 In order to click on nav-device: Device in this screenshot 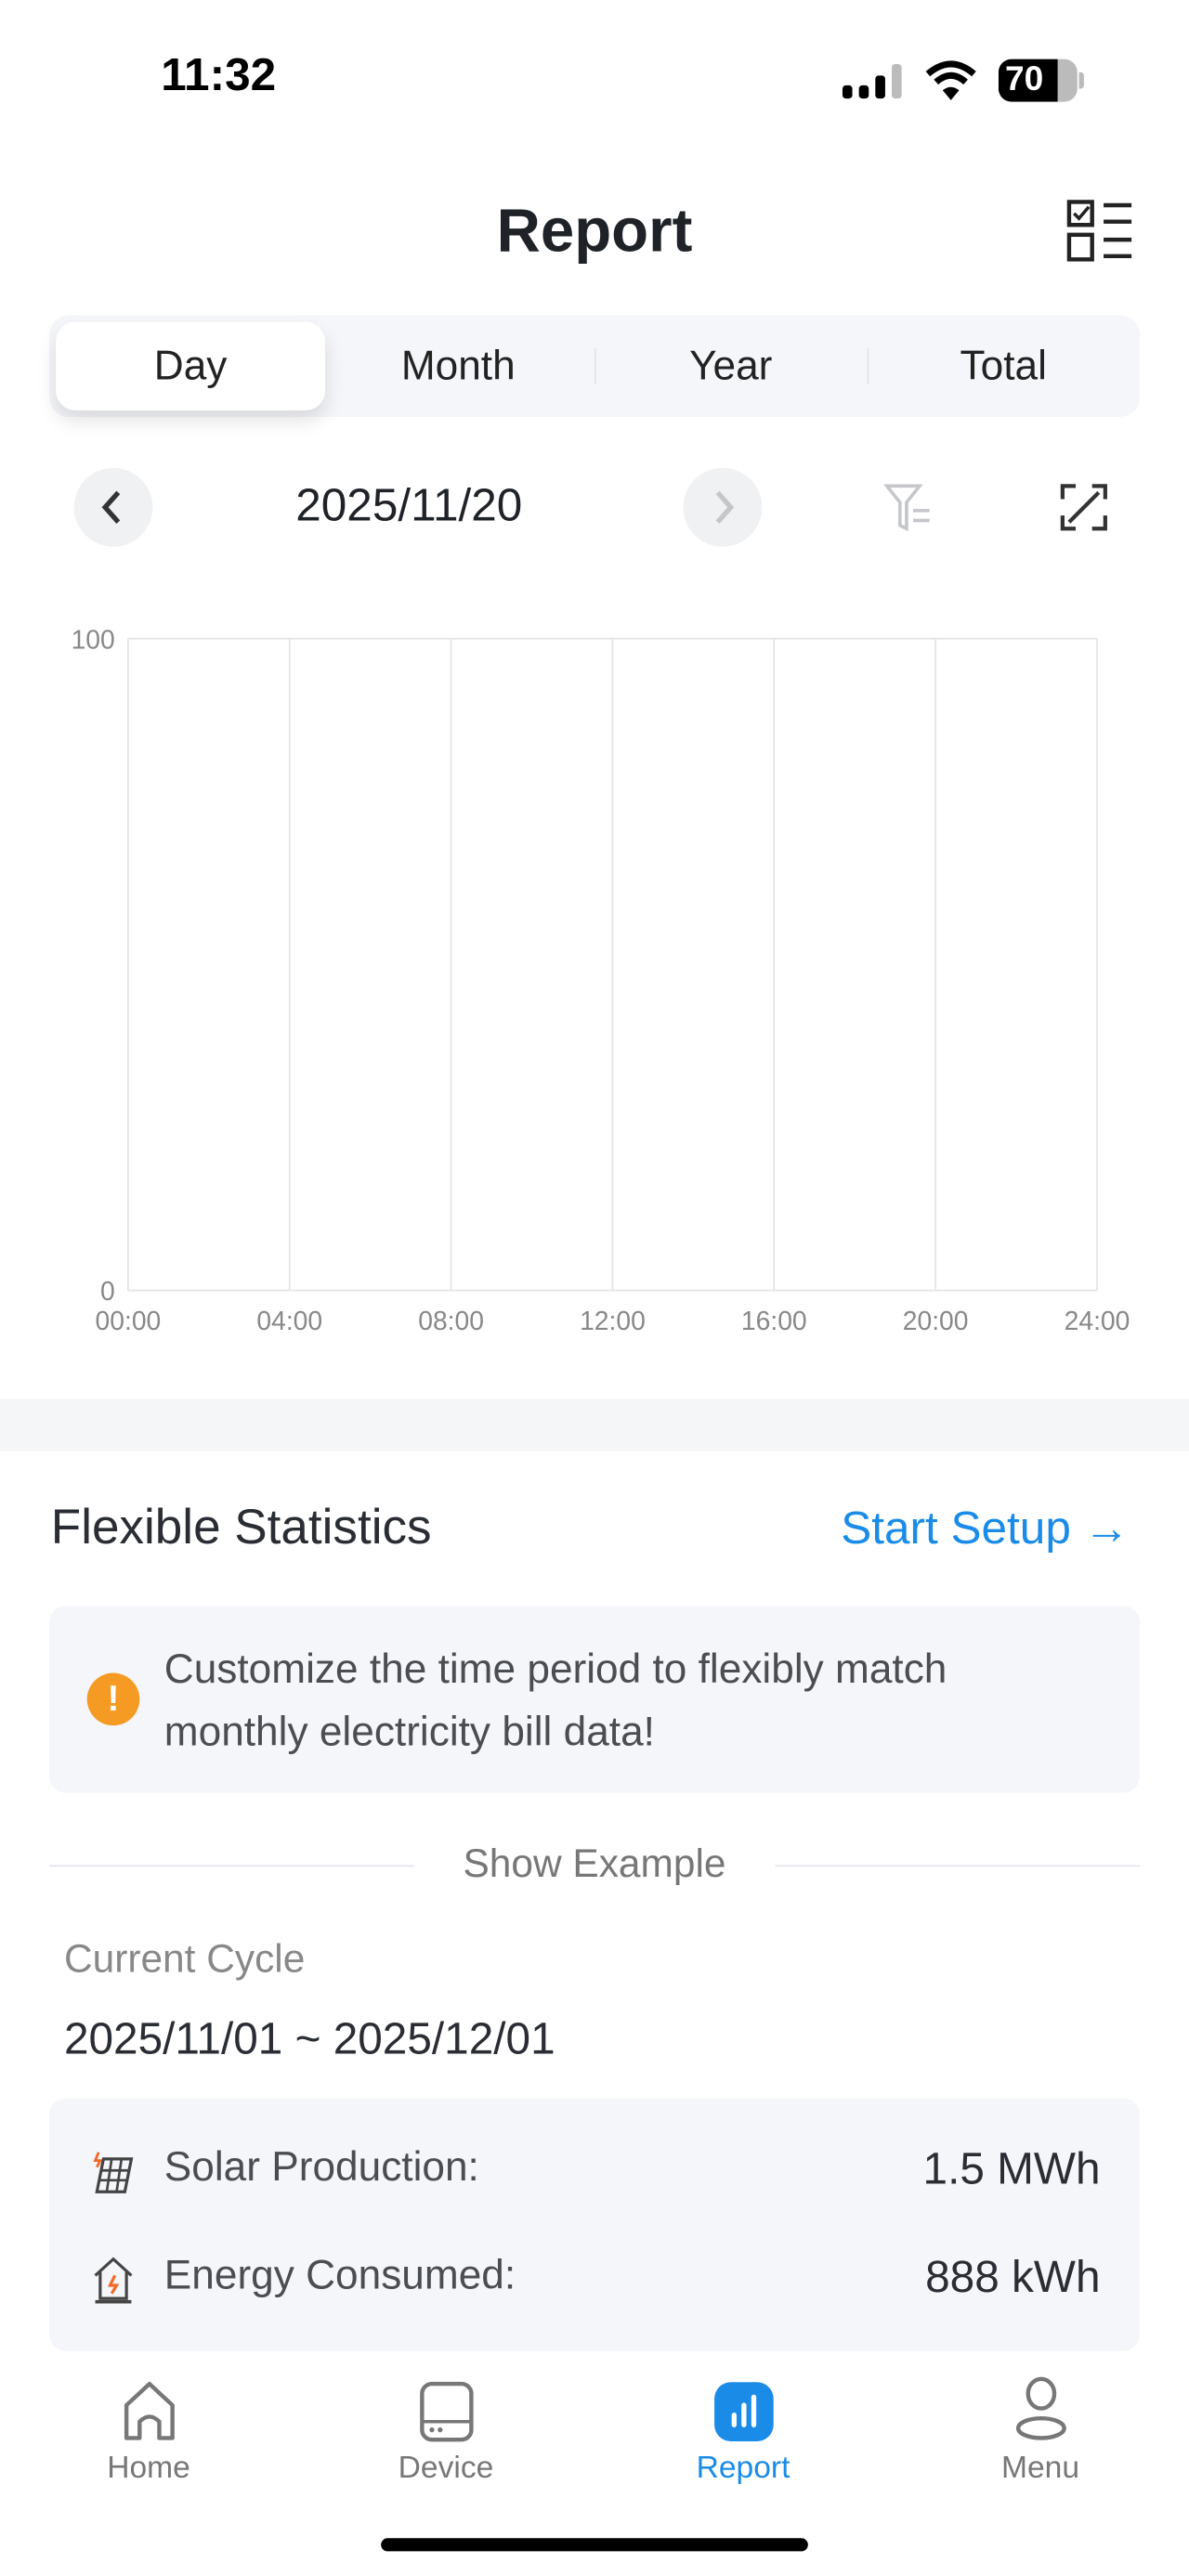, I will do `click(445, 2421)`.